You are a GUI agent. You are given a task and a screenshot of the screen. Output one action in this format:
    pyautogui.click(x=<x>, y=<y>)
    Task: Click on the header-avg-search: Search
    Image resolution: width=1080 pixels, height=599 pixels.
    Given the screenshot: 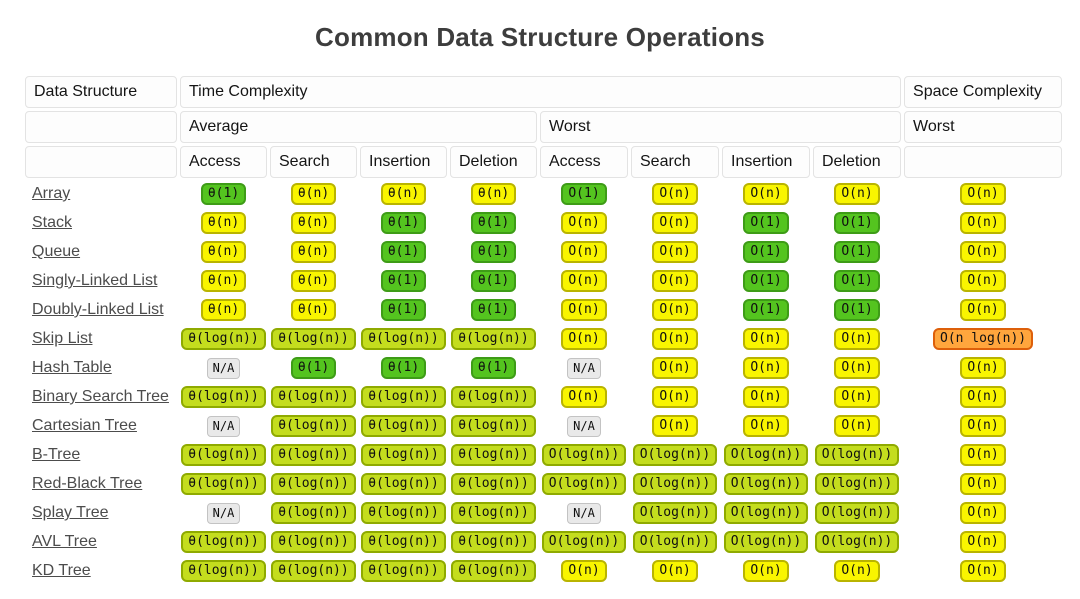 What is the action you would take?
    pyautogui.click(x=313, y=162)
    